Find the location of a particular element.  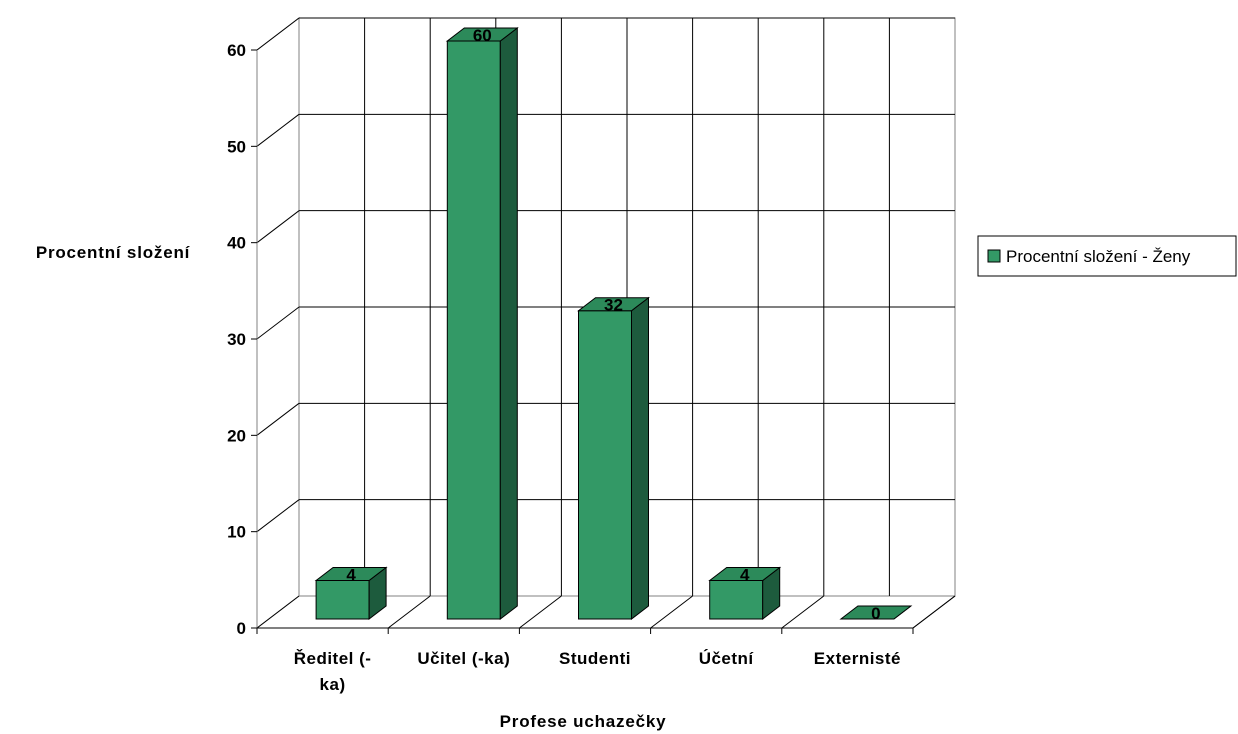

x-axis-title: Profese uchazečky is located at coordinates (583, 721).